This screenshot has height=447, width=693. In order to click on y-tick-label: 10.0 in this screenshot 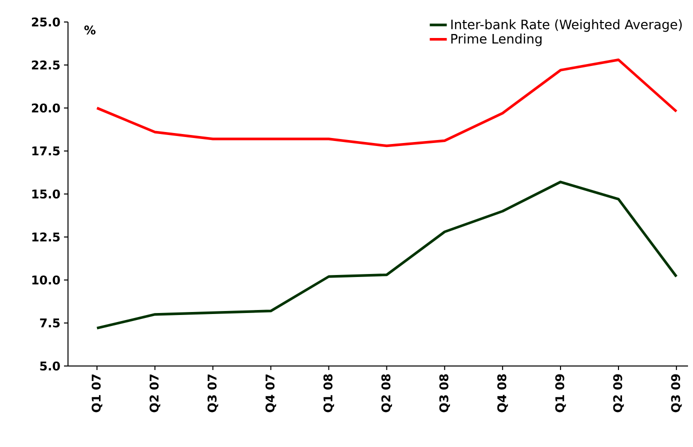, I will do `click(46, 280)`.